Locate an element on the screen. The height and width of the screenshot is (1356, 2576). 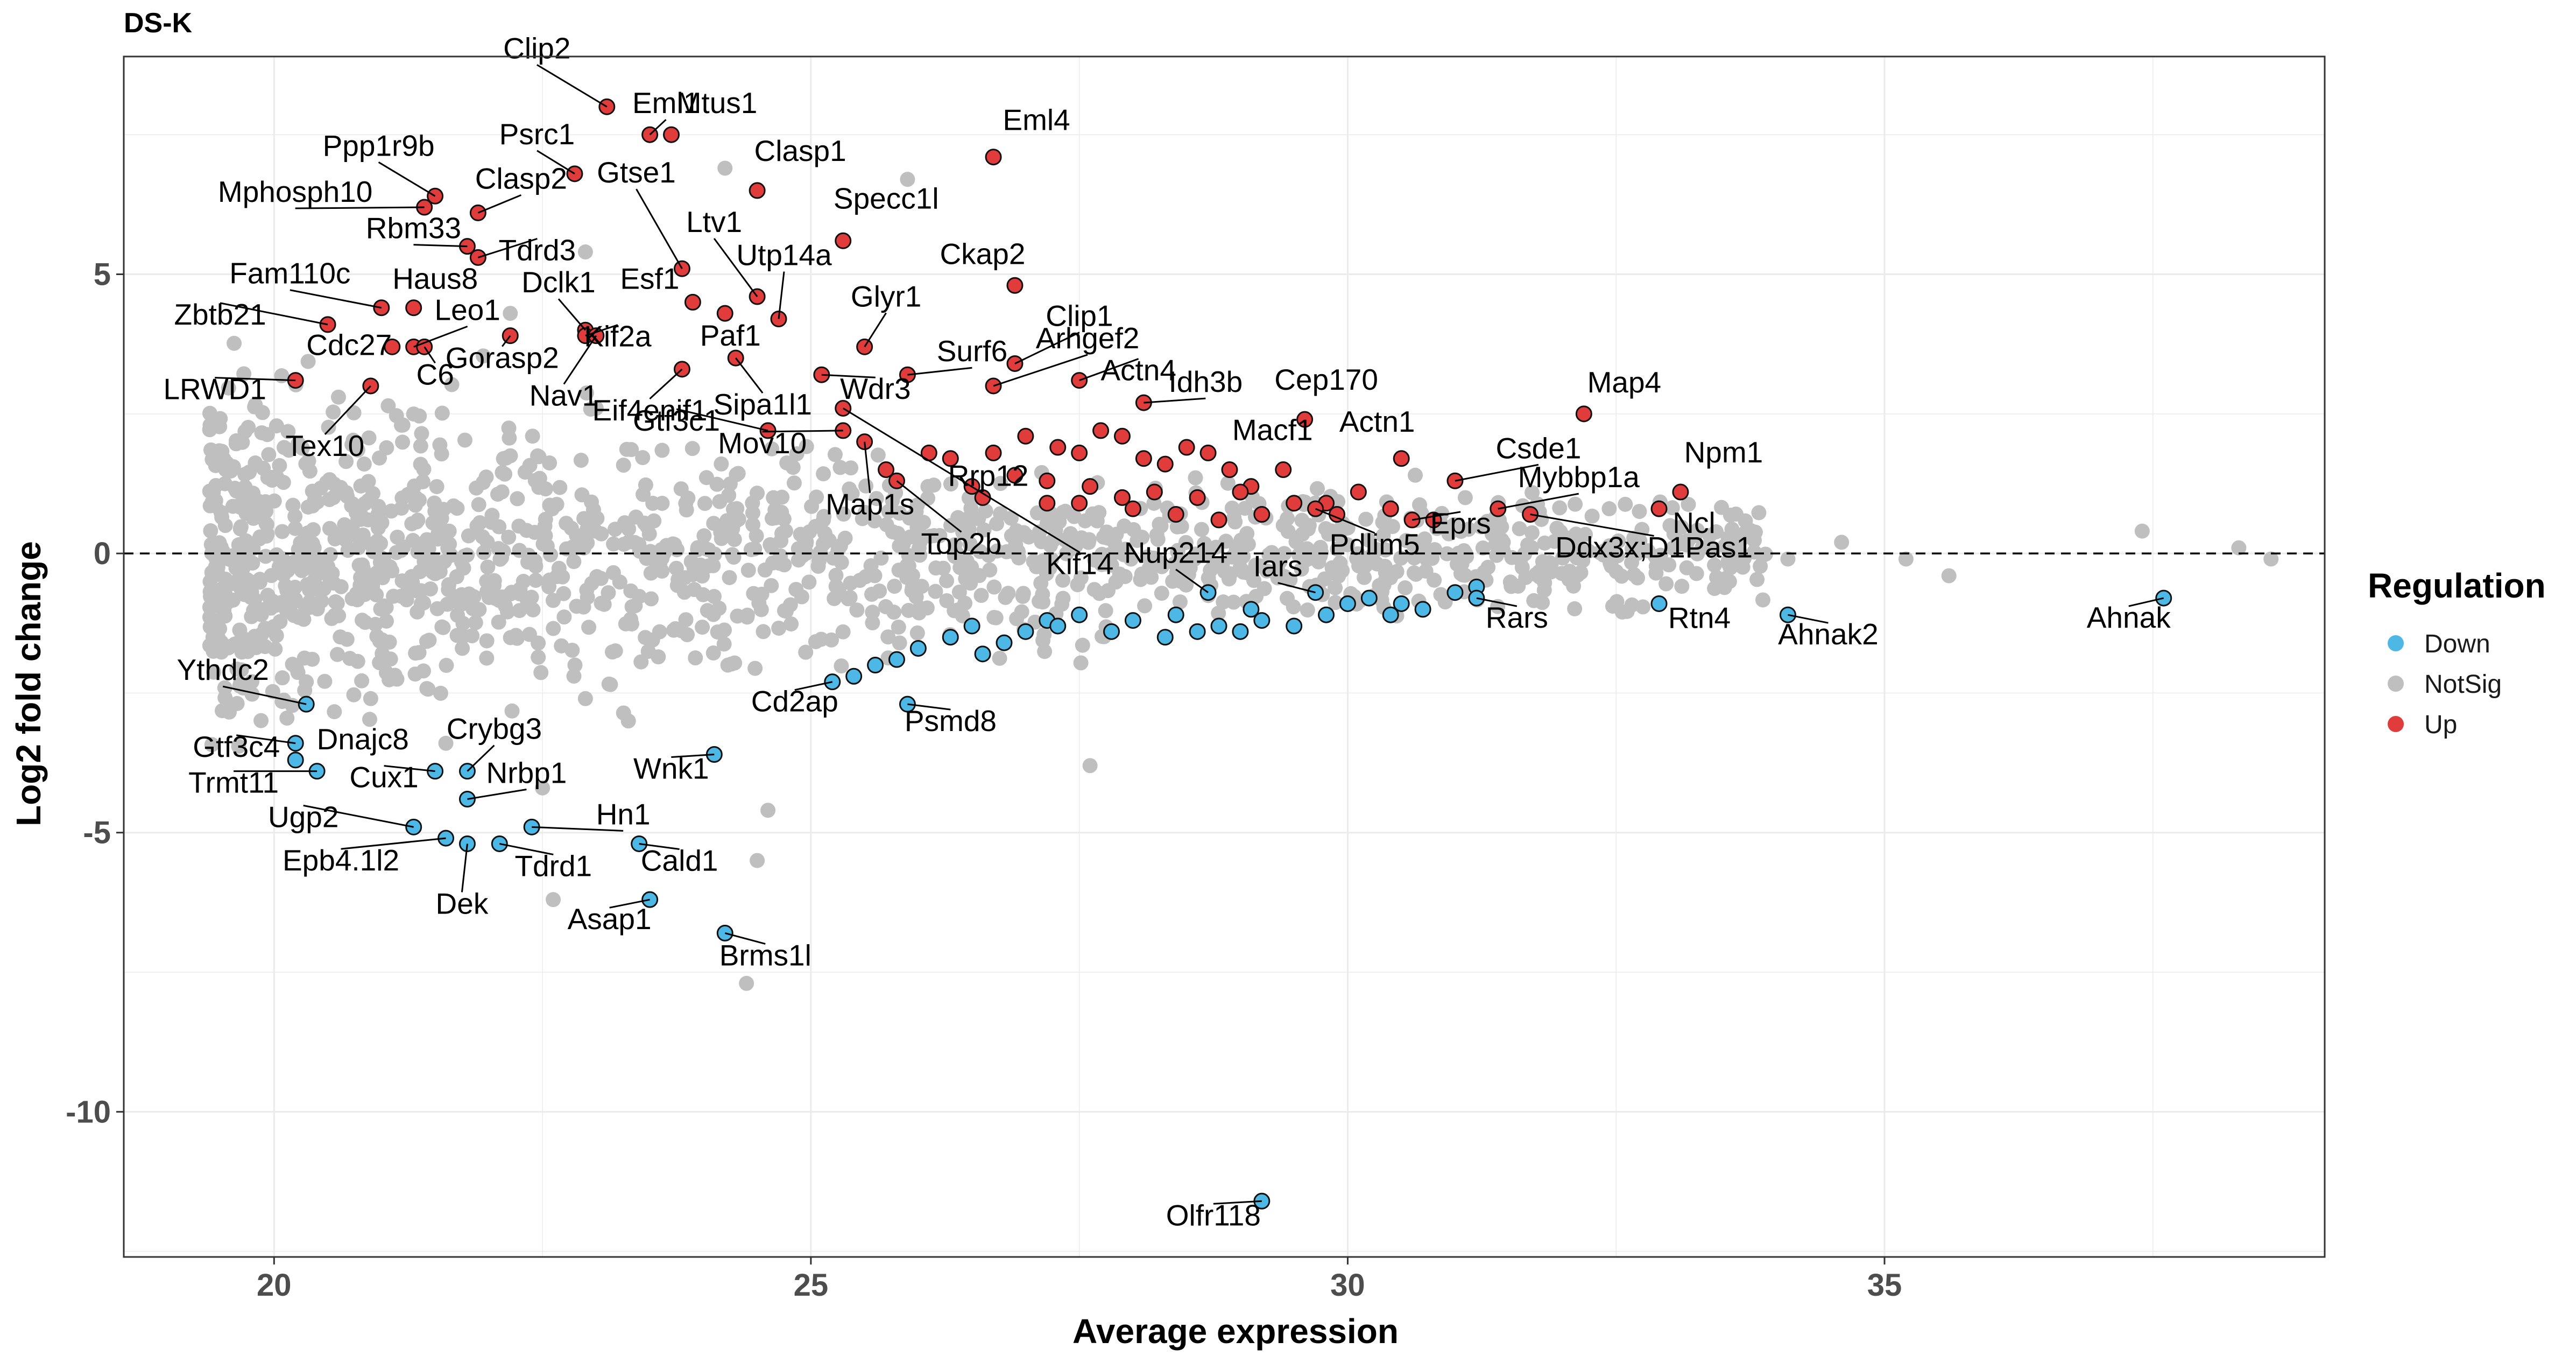
y-axis-title: Log2 fold change is located at coordinates (28, 683).